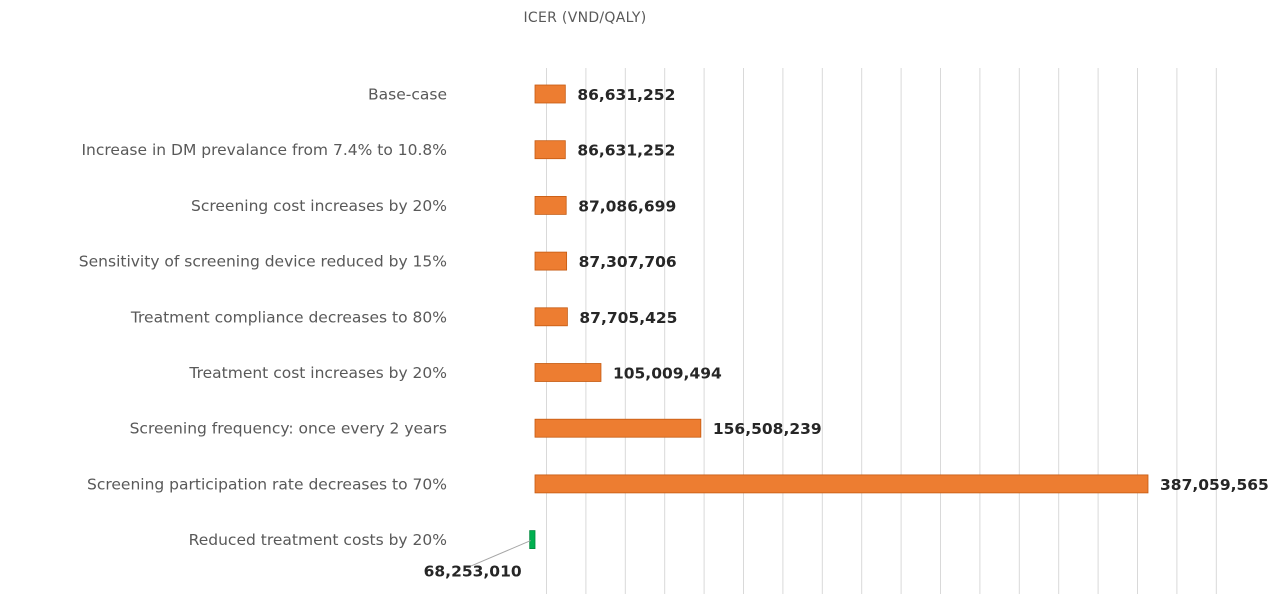 This screenshot has height=594, width=1280. Describe the element at coordinates (500, 554) in the screenshot. I see `leader-line` at that location.